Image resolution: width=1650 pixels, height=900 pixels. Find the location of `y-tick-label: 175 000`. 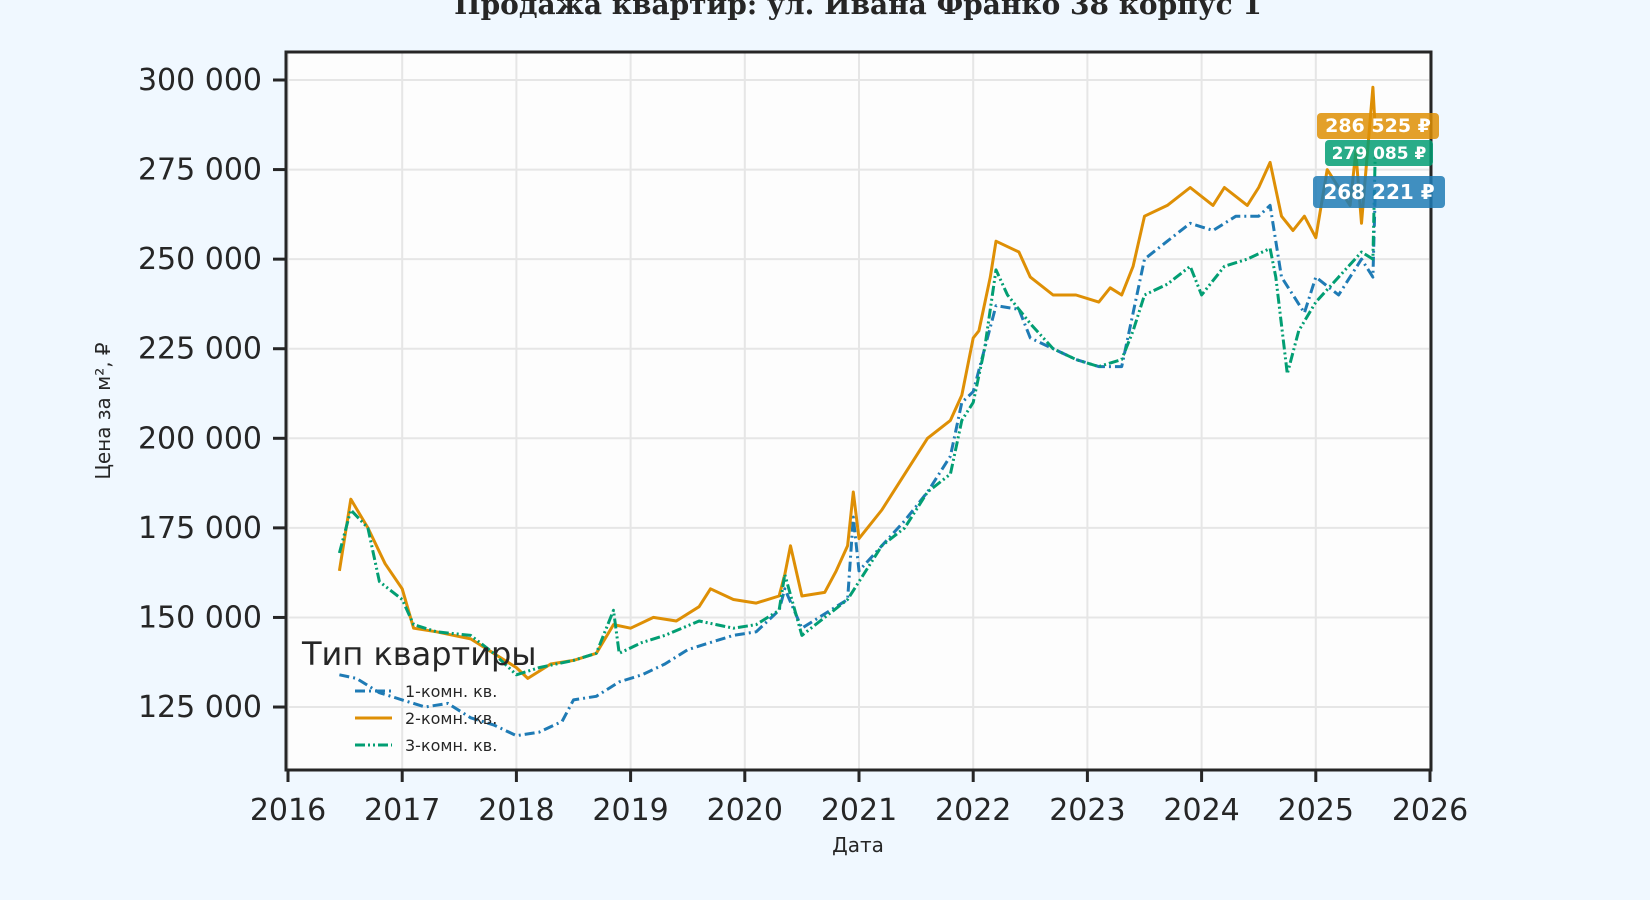

y-tick-label: 175 000 is located at coordinates (200, 528).